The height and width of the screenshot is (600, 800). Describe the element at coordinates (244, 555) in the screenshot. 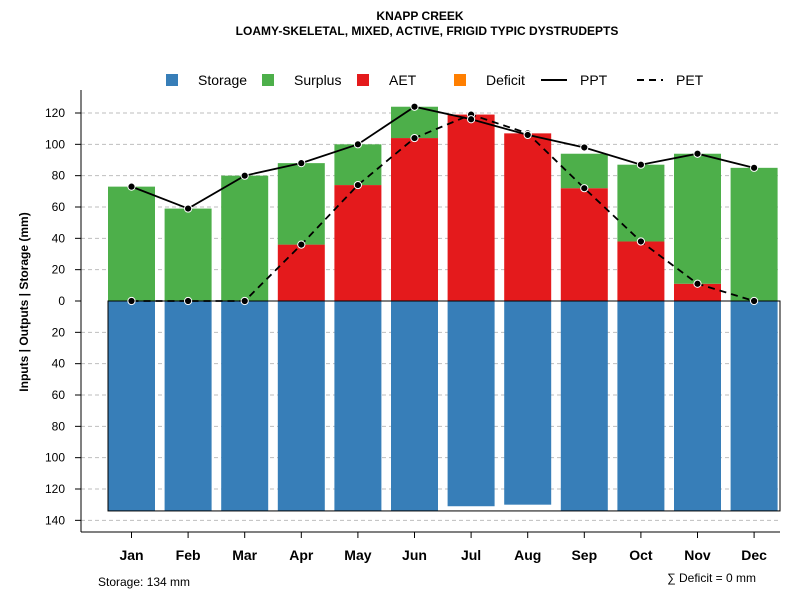

I see `x-tick-label-mar: Mar` at that location.